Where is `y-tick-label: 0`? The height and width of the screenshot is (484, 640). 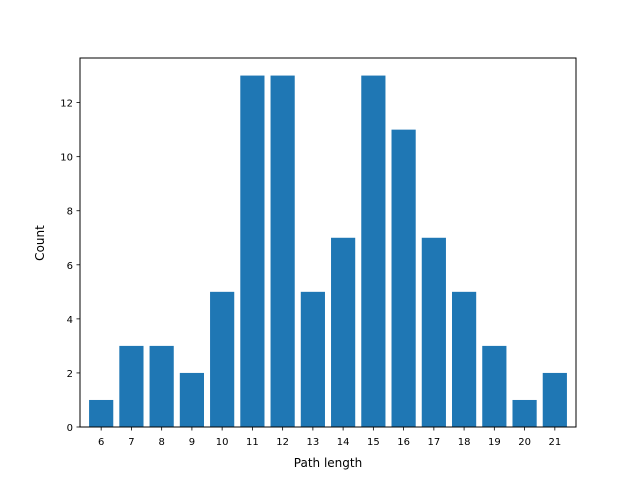
y-tick-label: 0 is located at coordinates (70, 428).